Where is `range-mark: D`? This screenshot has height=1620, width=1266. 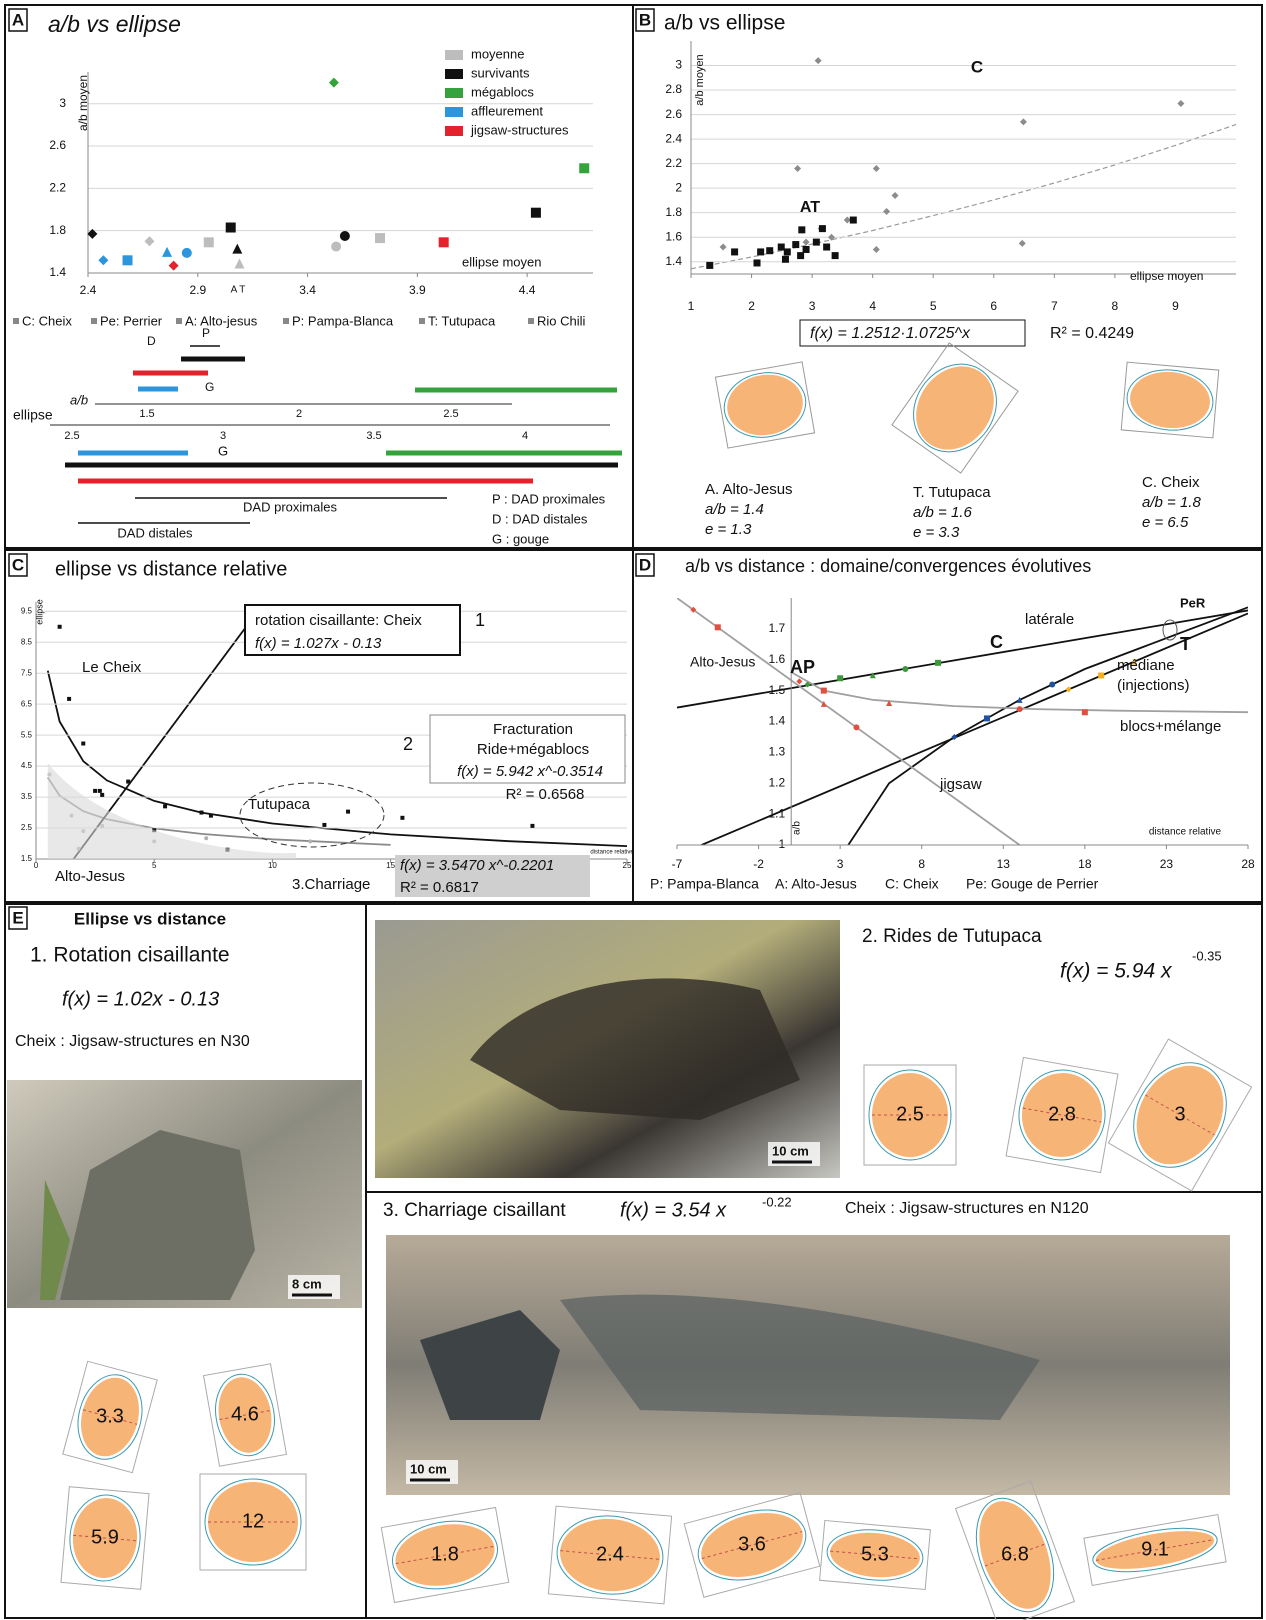
range-mark: D is located at coordinates (151, 341).